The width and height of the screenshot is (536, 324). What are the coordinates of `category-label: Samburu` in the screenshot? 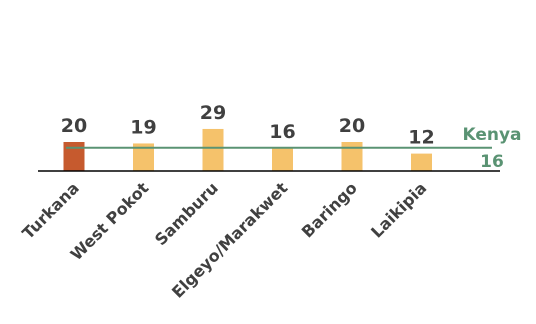 It's located at (186, 213).